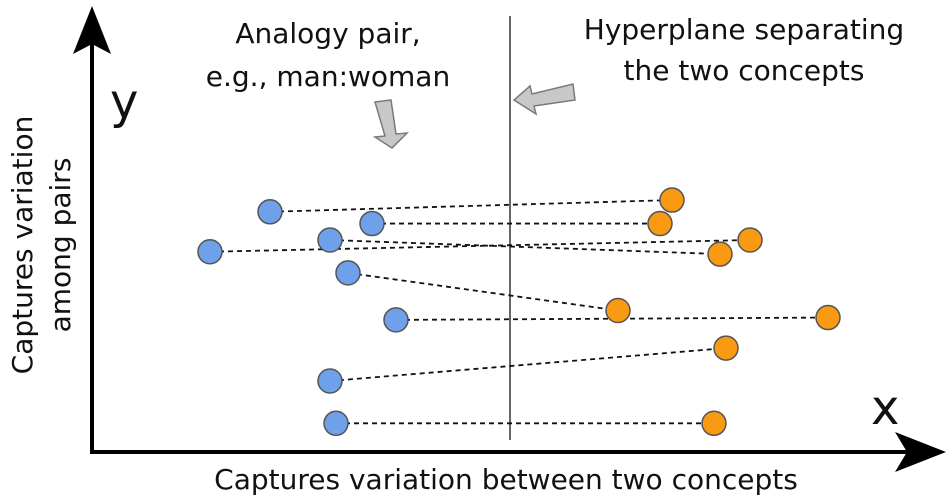 The width and height of the screenshot is (949, 500). I want to click on y-axis-caption-line2: among pairs, so click(60, 245).